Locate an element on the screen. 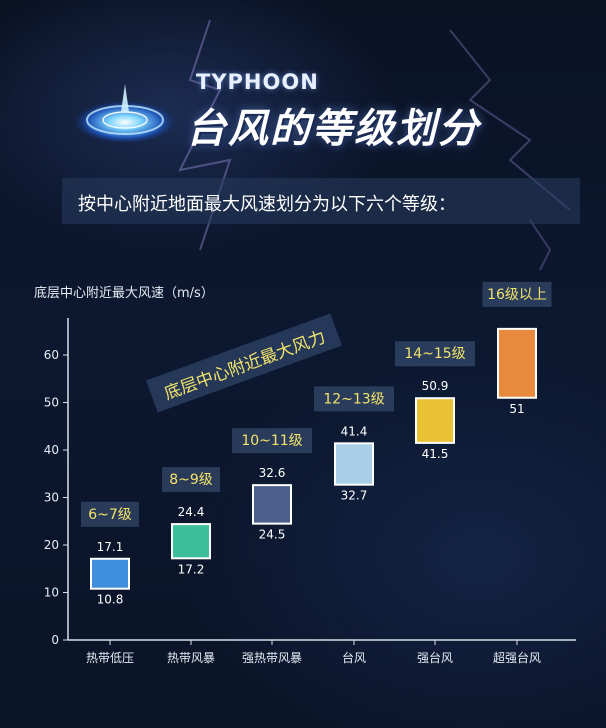 The width and height of the screenshot is (606, 728). grade-label: 10~11级 is located at coordinates (271, 441).